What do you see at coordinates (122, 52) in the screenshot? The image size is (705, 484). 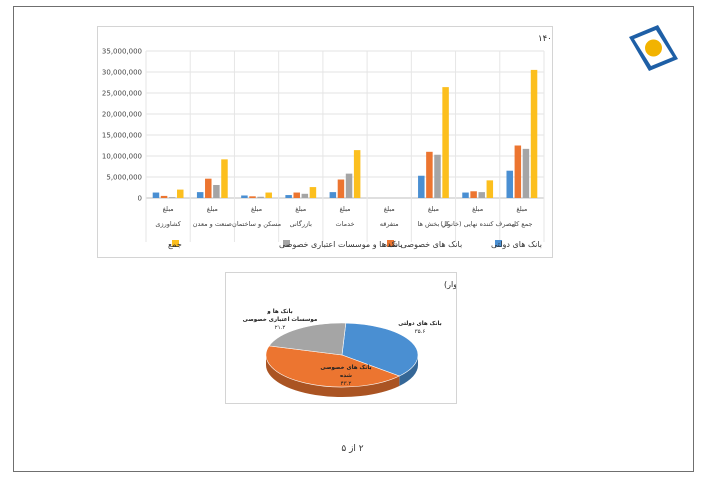 I see `y-tick-label: 35,000,000` at bounding box center [122, 52].